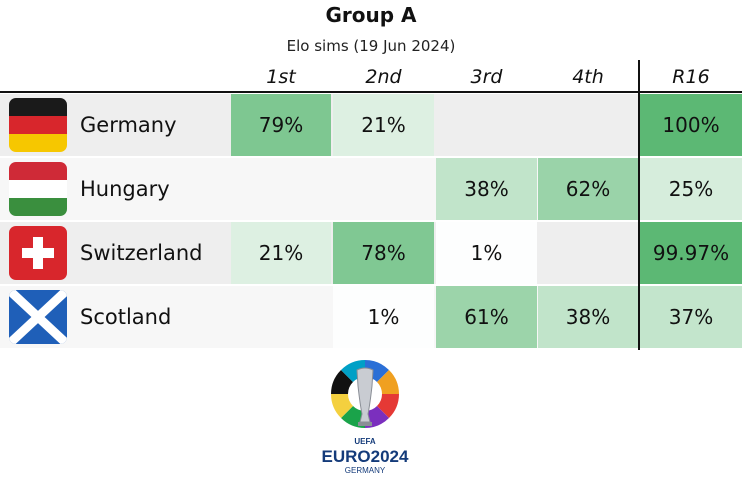 The image size is (742, 477). I want to click on logo-germany: GERMANY, so click(365, 470).